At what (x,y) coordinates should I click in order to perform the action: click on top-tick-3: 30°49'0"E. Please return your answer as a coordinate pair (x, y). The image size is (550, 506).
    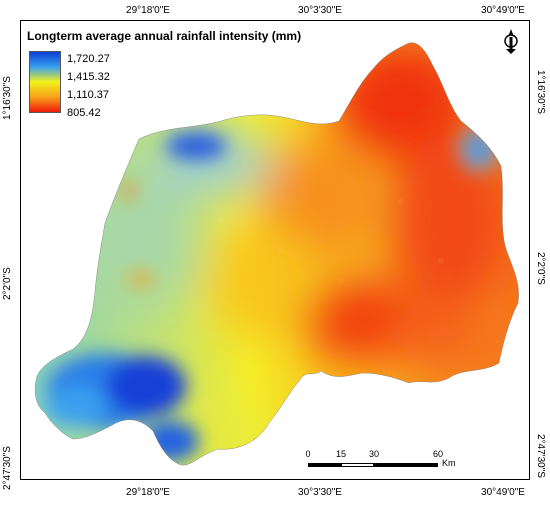
    Looking at the image, I should click on (503, 10).